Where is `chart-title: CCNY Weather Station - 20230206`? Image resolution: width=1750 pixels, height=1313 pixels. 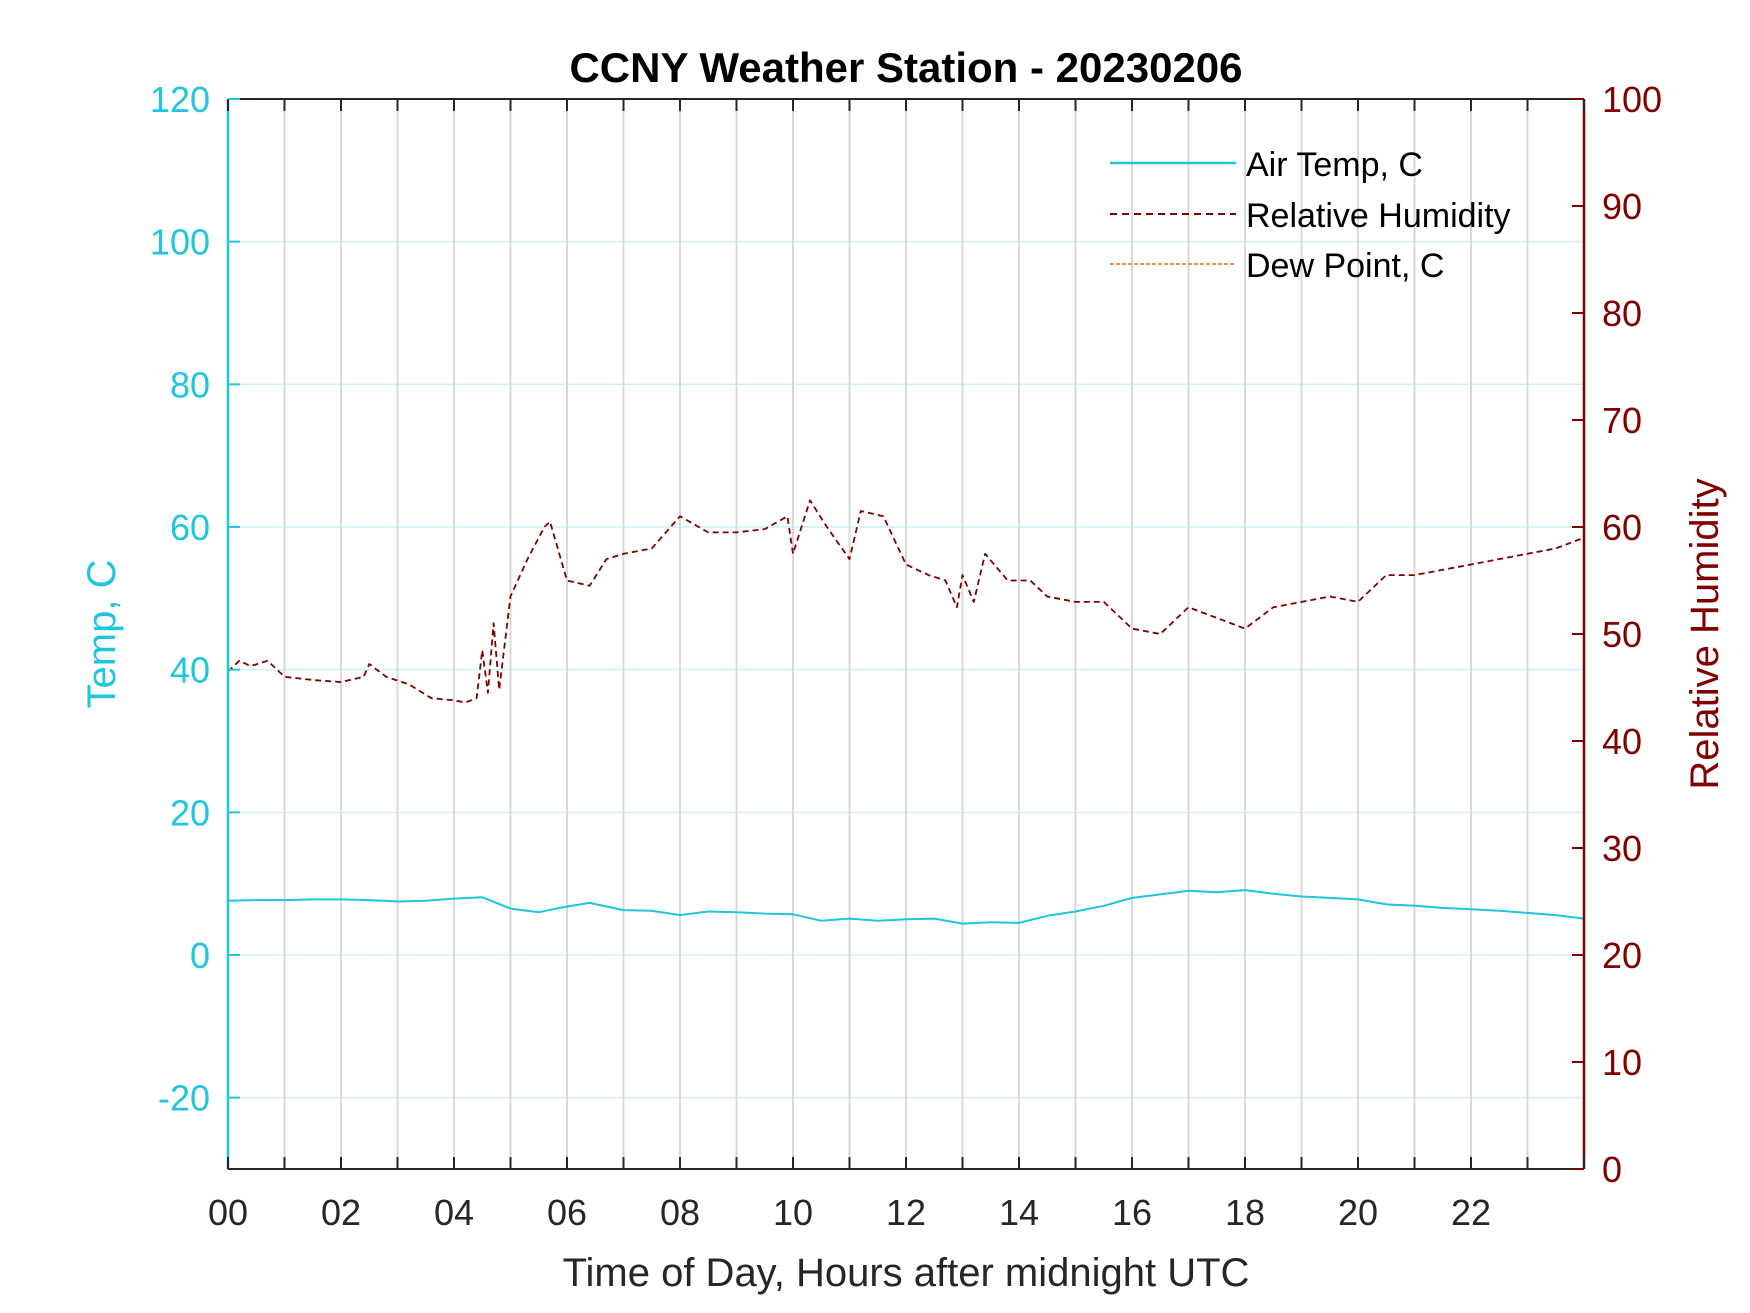 chart-title: CCNY Weather Station - 20230206 is located at coordinates (905, 67).